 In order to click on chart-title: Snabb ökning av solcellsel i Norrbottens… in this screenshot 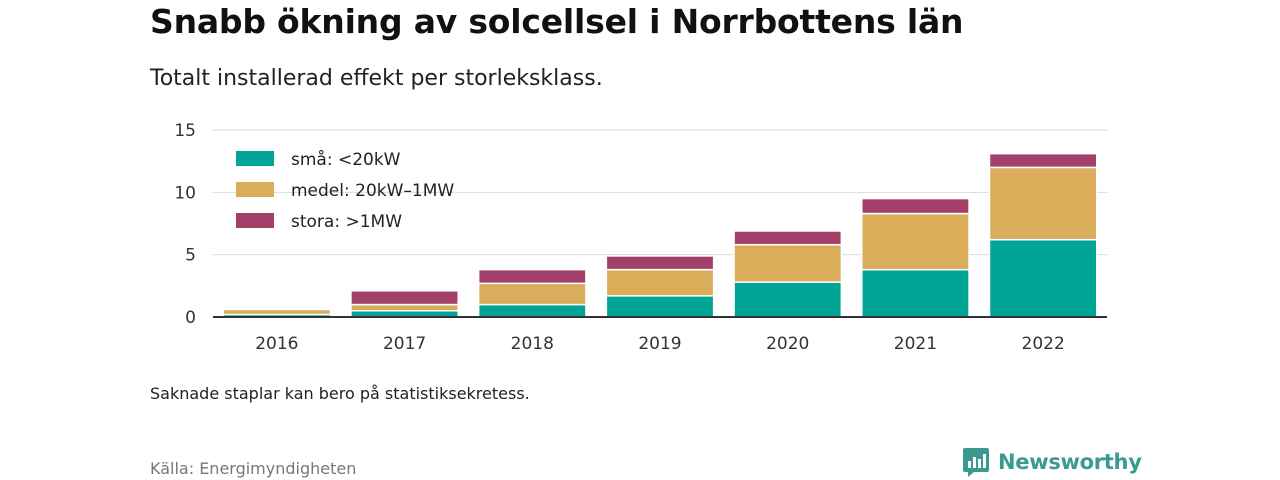, I will do `click(557, 21)`.